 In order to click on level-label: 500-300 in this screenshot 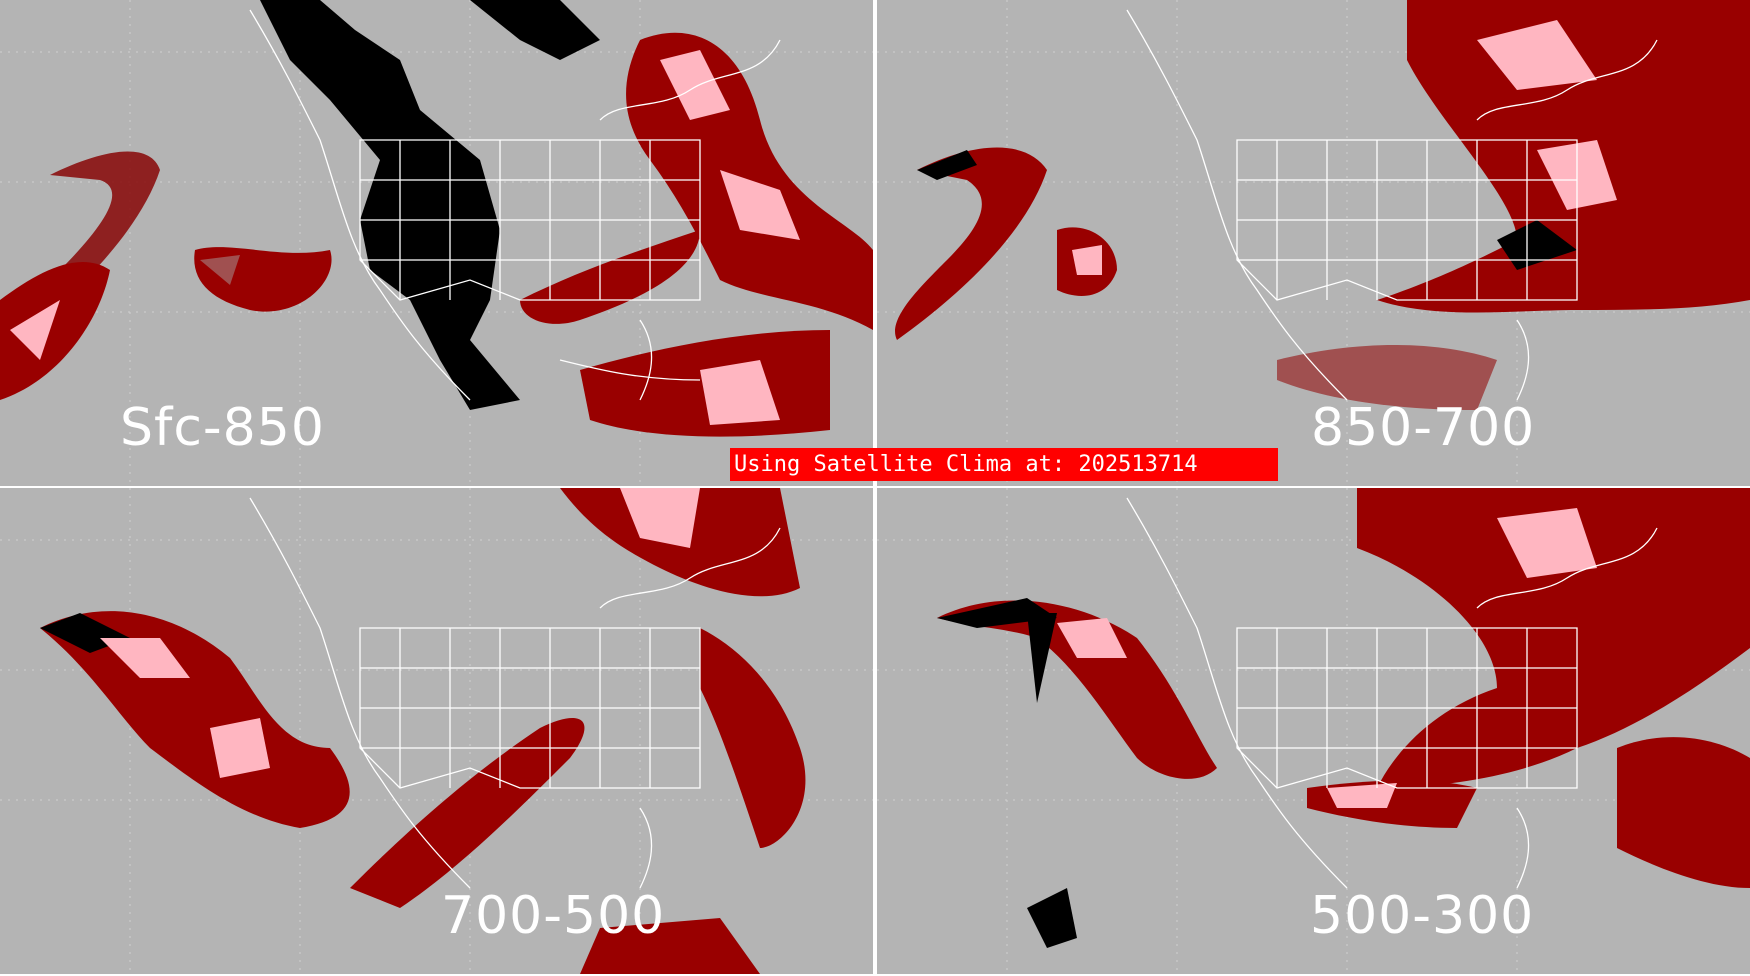, I will do `click(1422, 916)`.